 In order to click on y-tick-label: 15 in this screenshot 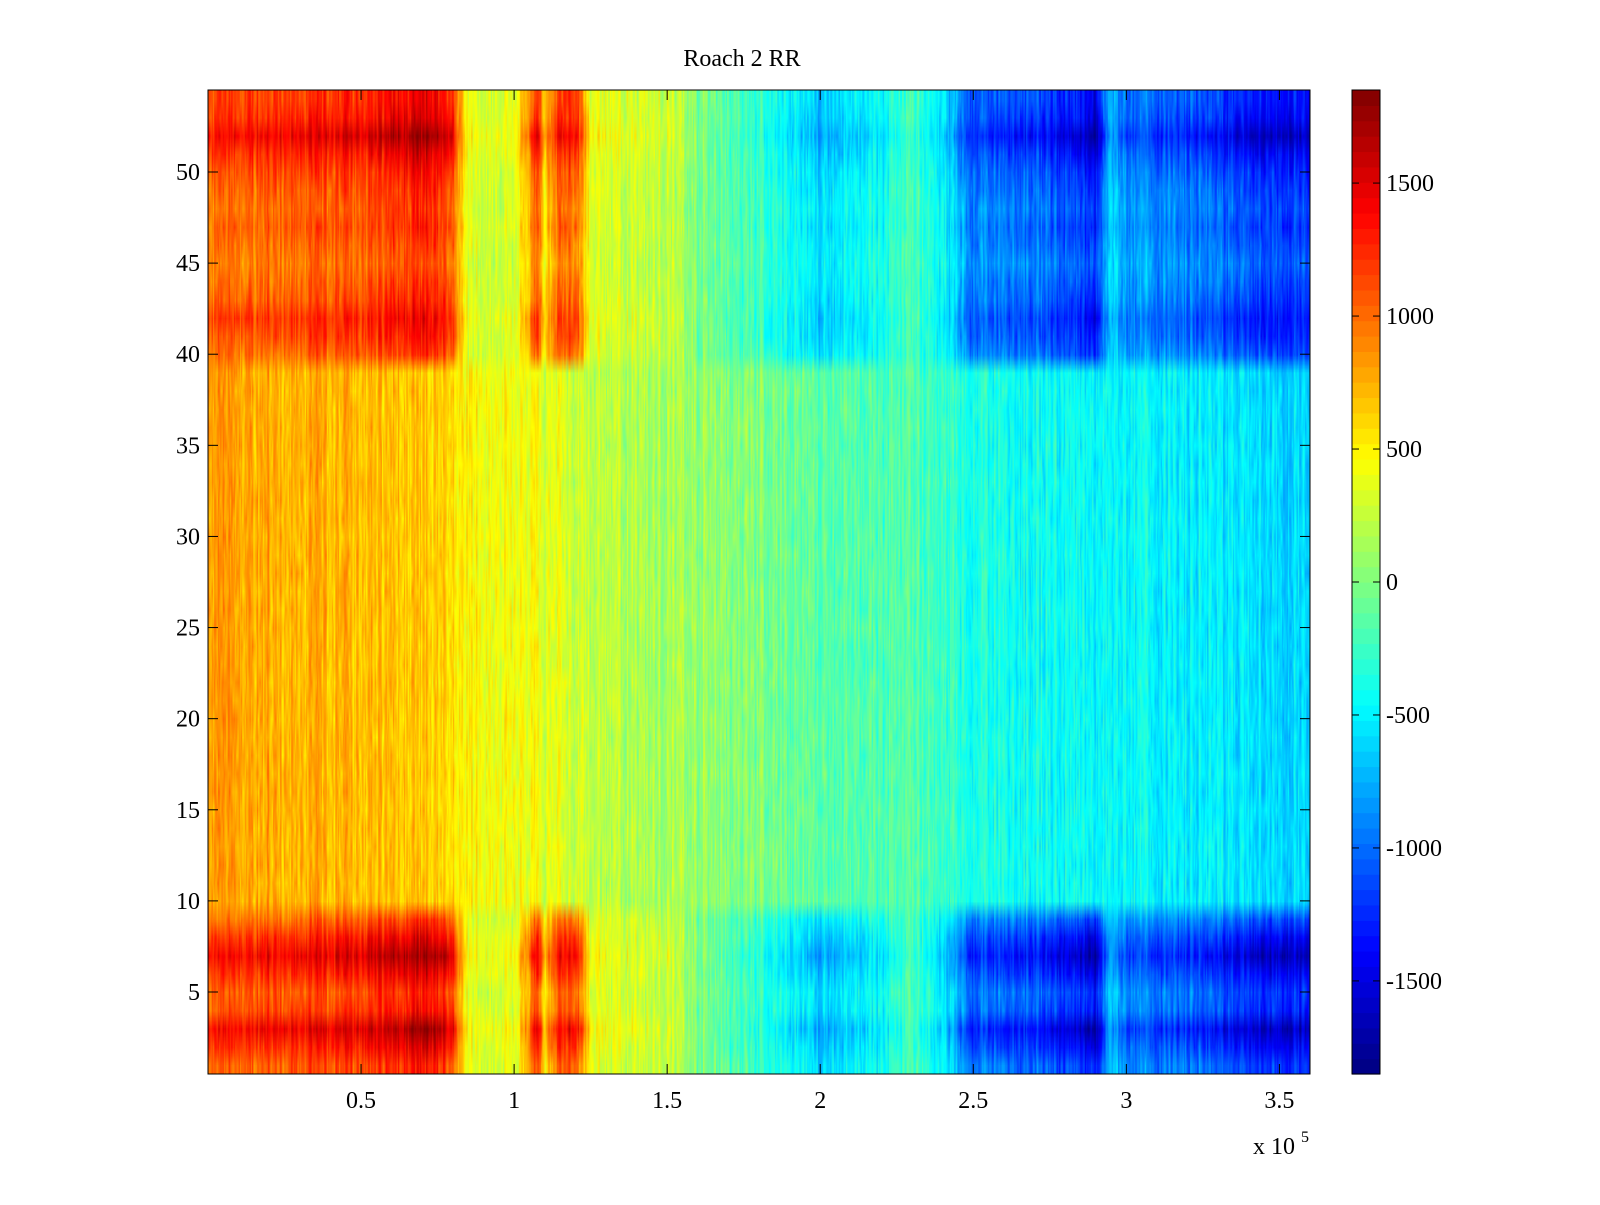, I will do `click(188, 811)`.